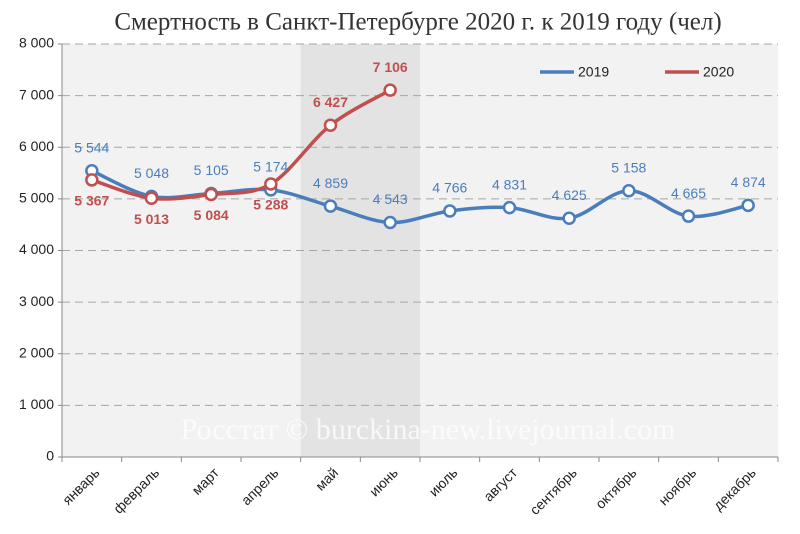 This screenshot has width=800, height=534. What do you see at coordinates (383, 481) in the screenshot?
I see `x-tick-label: июнь` at bounding box center [383, 481].